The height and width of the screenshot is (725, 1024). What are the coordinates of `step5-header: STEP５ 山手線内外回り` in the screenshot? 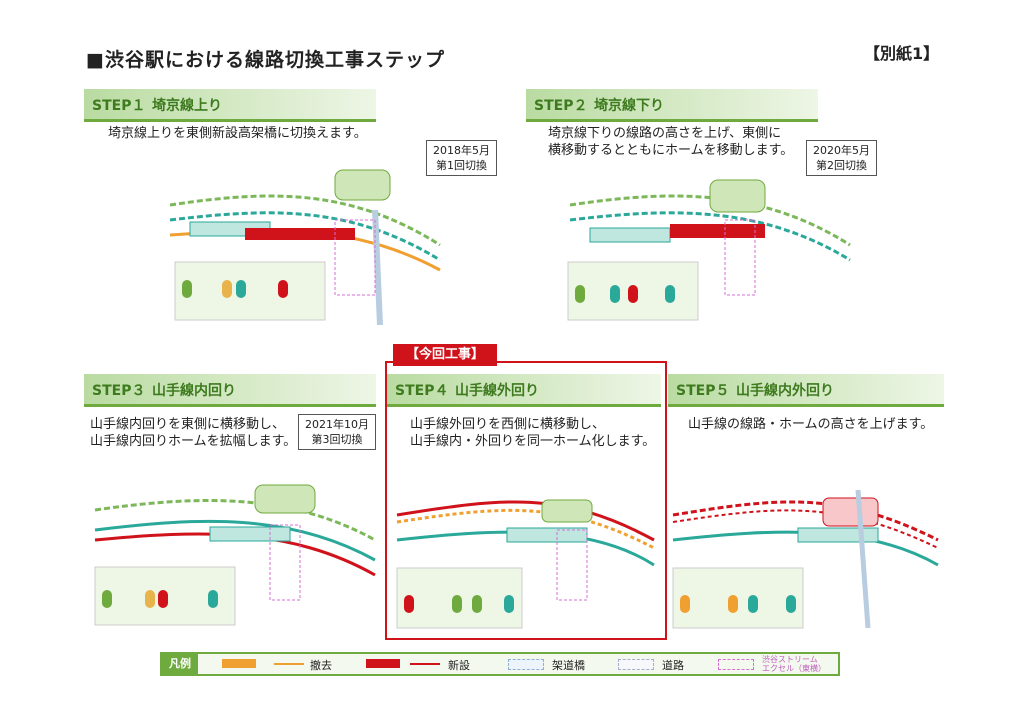 It's located at (806, 390).